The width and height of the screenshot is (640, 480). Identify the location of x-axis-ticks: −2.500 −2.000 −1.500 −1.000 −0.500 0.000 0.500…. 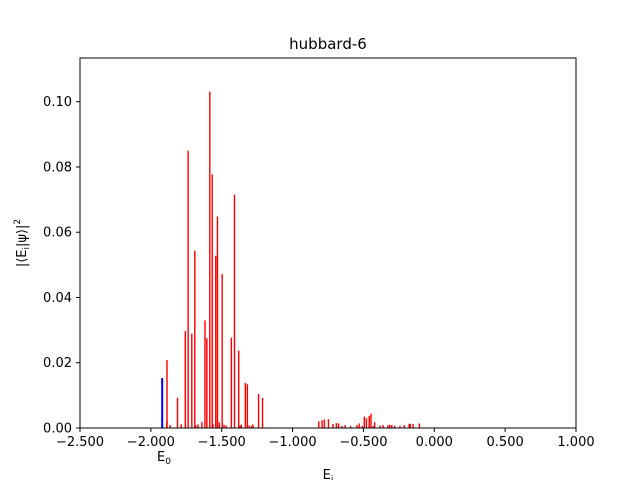
(325, 439).